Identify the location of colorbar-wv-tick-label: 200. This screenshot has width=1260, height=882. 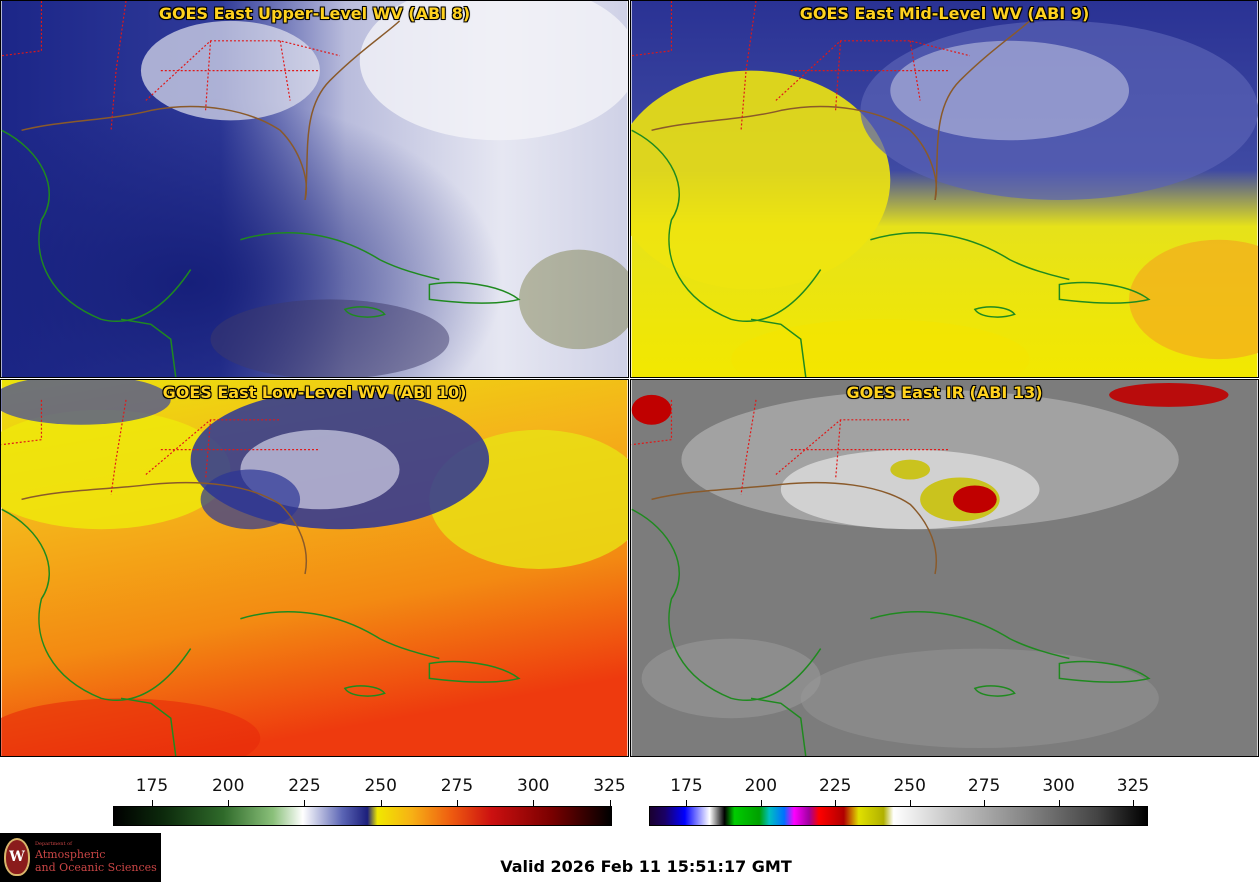
(228, 786).